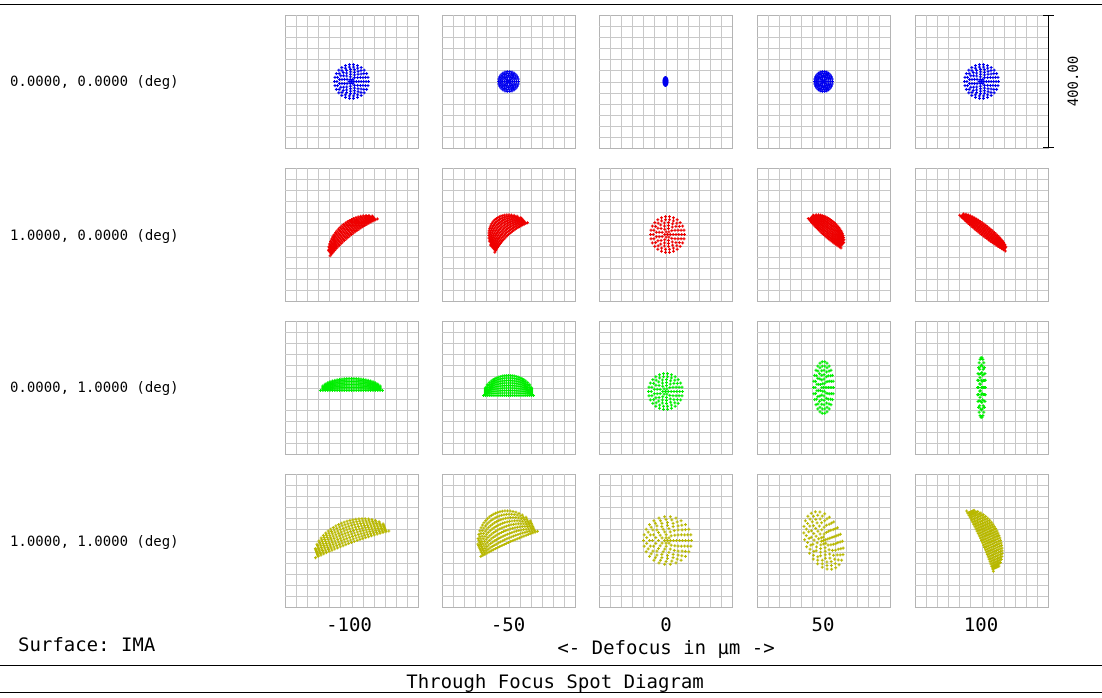 The height and width of the screenshot is (698, 1102). I want to click on spot-panel-r0-c1, so click(509, 82).